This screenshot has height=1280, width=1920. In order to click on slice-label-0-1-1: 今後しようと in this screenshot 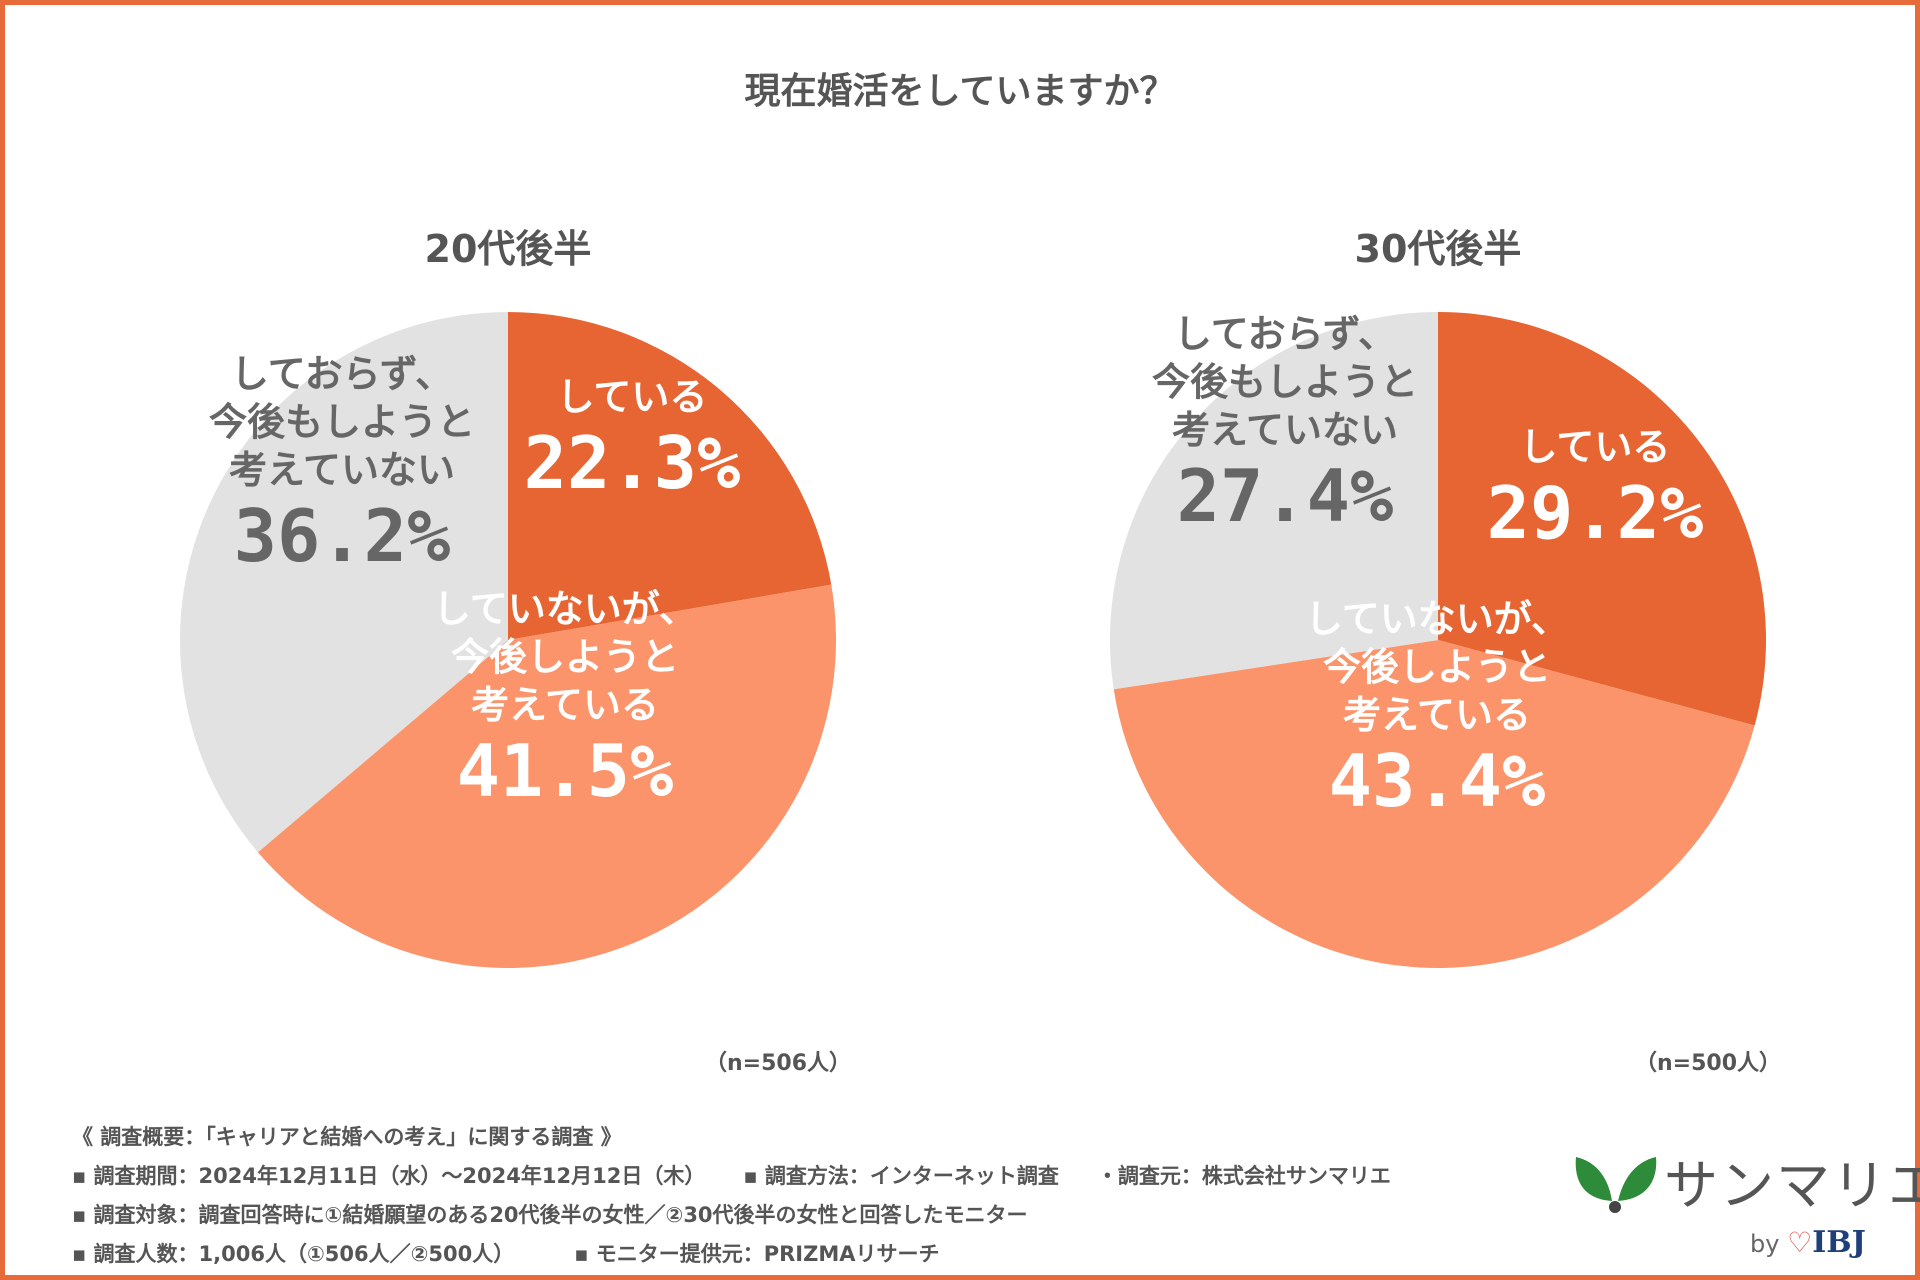, I will do `click(565, 657)`.